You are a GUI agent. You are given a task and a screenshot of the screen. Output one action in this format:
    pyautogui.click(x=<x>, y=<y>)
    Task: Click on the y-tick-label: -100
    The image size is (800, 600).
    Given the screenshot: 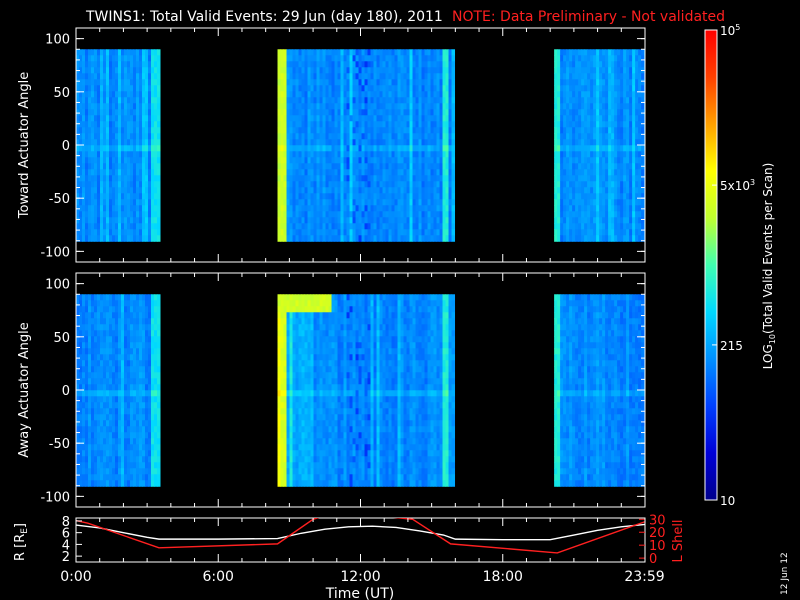 What is the action you would take?
    pyautogui.click(x=55, y=252)
    